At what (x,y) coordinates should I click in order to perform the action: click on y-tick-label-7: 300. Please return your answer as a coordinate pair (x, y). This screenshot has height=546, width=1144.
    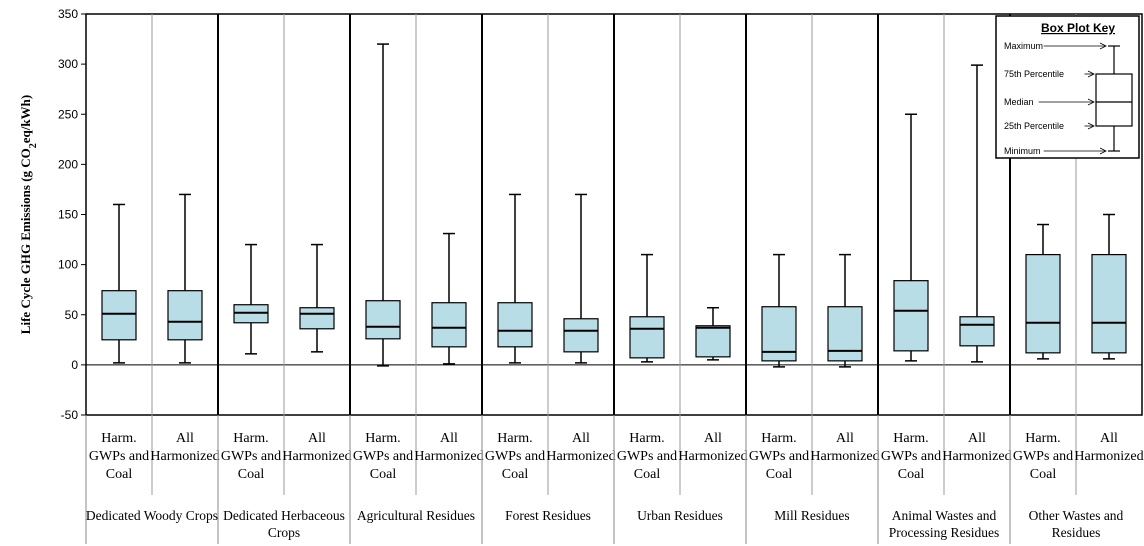
    Looking at the image, I should click on (68, 64).